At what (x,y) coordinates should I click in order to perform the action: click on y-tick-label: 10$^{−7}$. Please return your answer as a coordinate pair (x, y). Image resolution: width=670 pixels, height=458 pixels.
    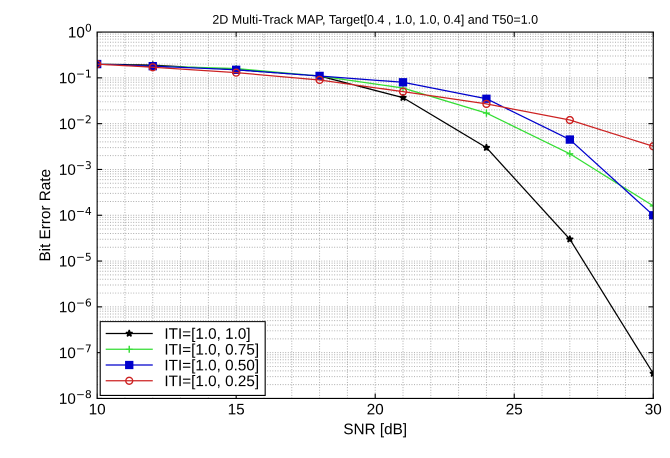
    Looking at the image, I should click on (75, 351).